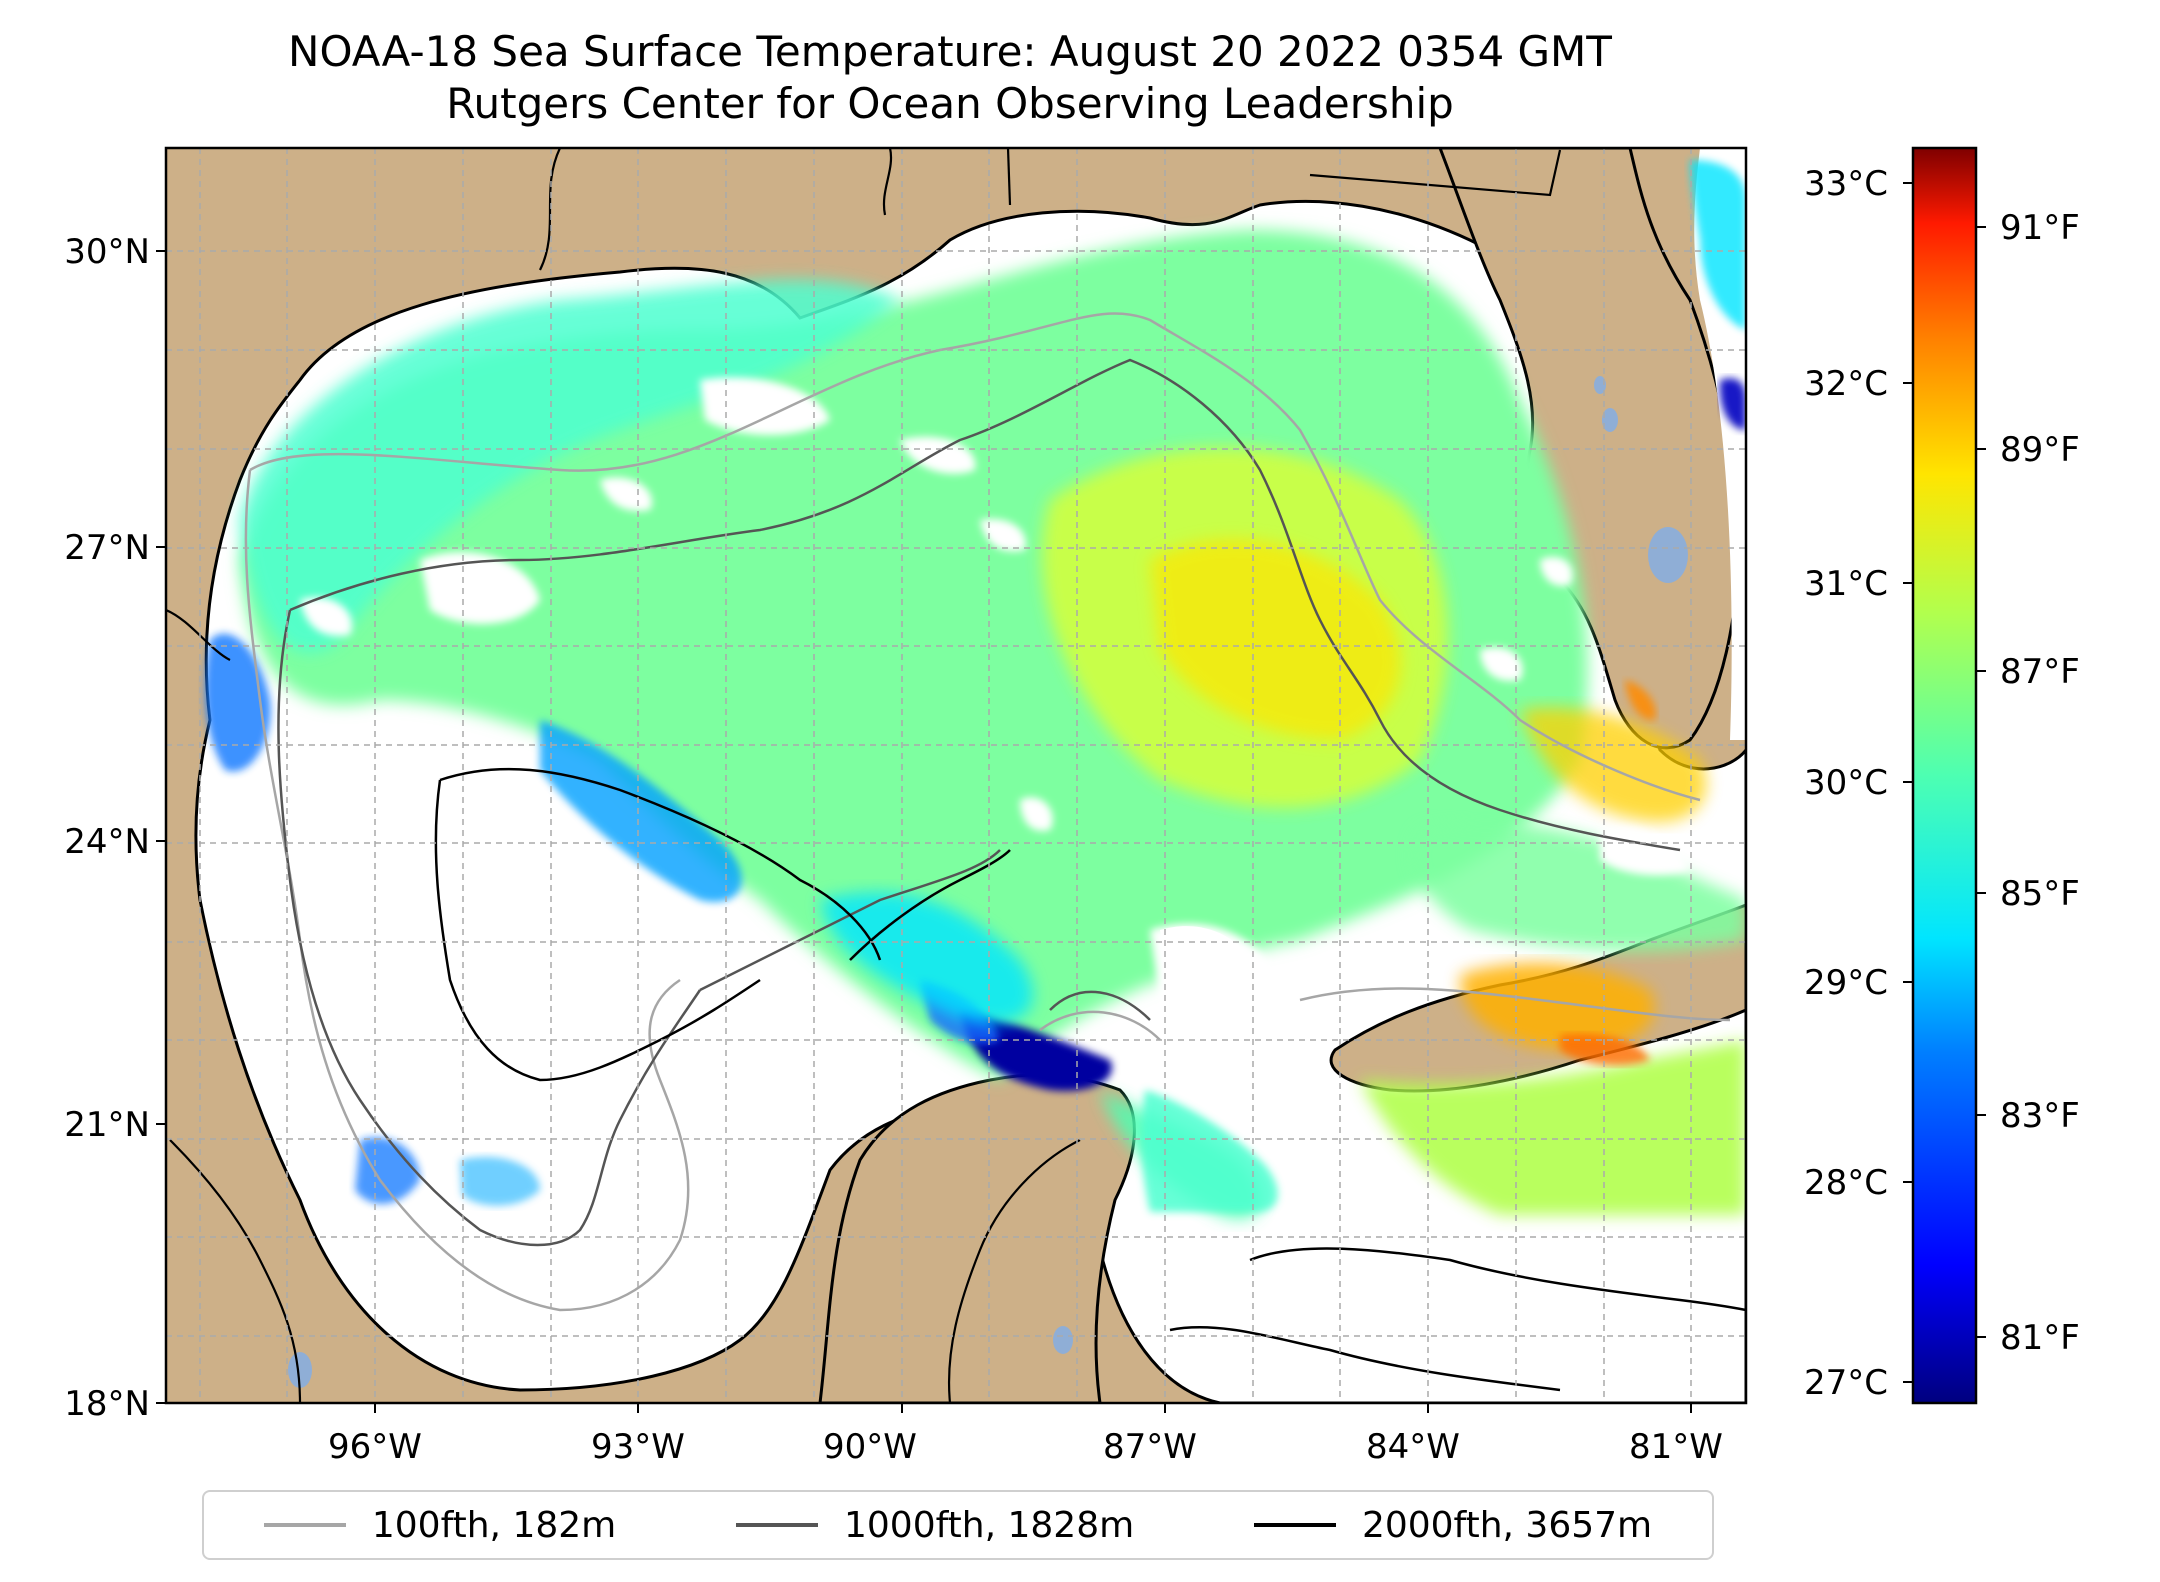  I want to click on lon-label-96w: 96°W, so click(375, 1447).